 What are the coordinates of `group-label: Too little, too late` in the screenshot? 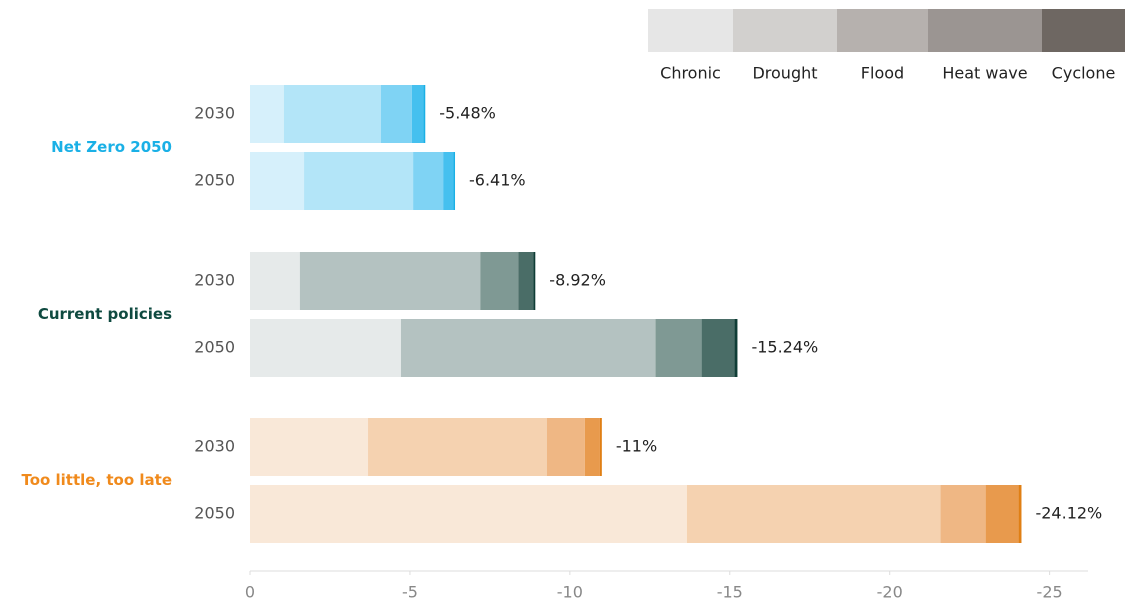 It's located at (96, 480).